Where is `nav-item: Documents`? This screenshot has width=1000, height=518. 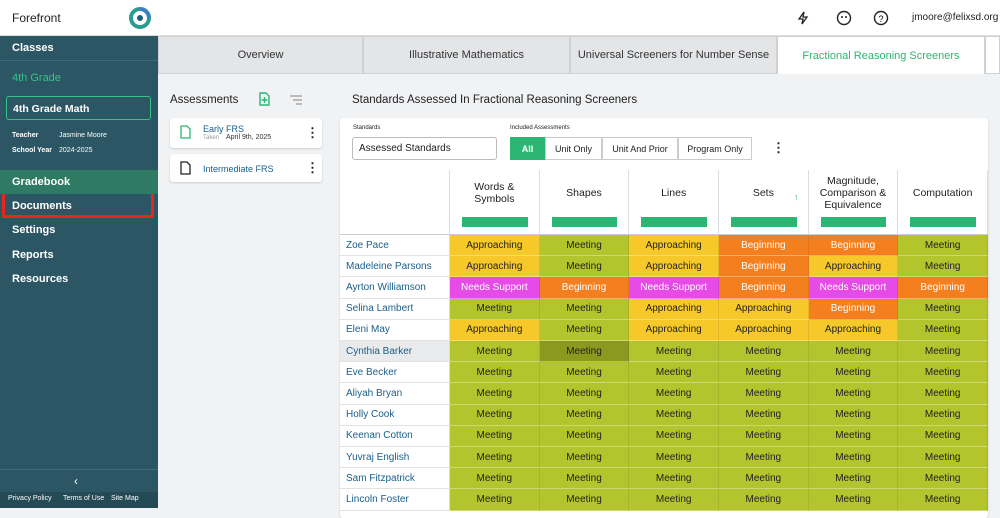 nav-item: Documents is located at coordinates (42, 206).